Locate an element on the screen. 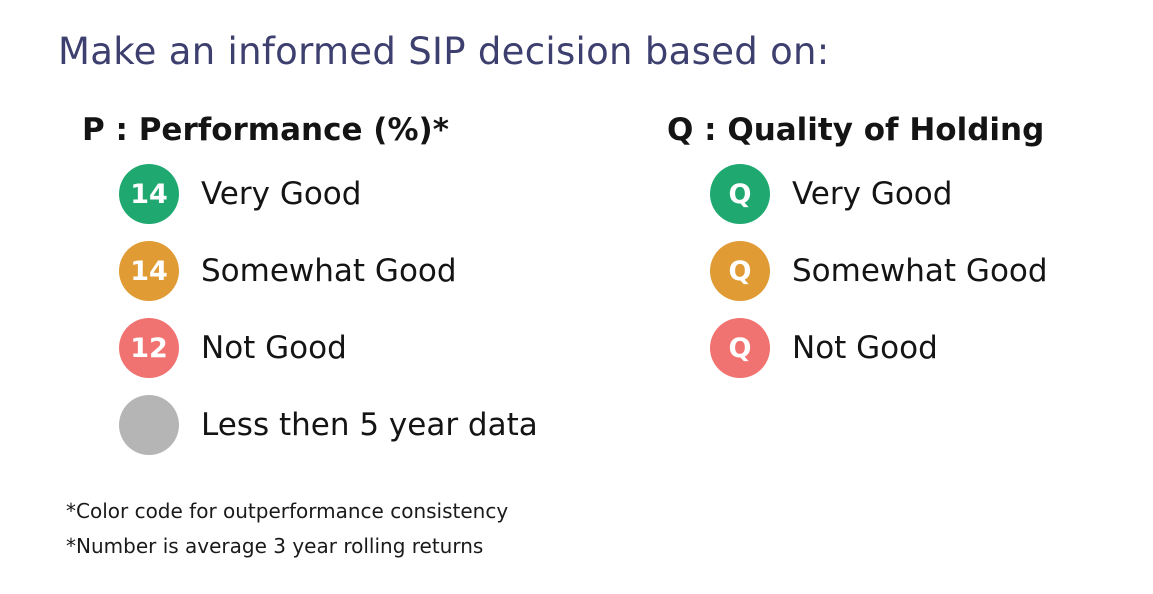  quality-not-good-label: Not Good is located at coordinates (865, 348).